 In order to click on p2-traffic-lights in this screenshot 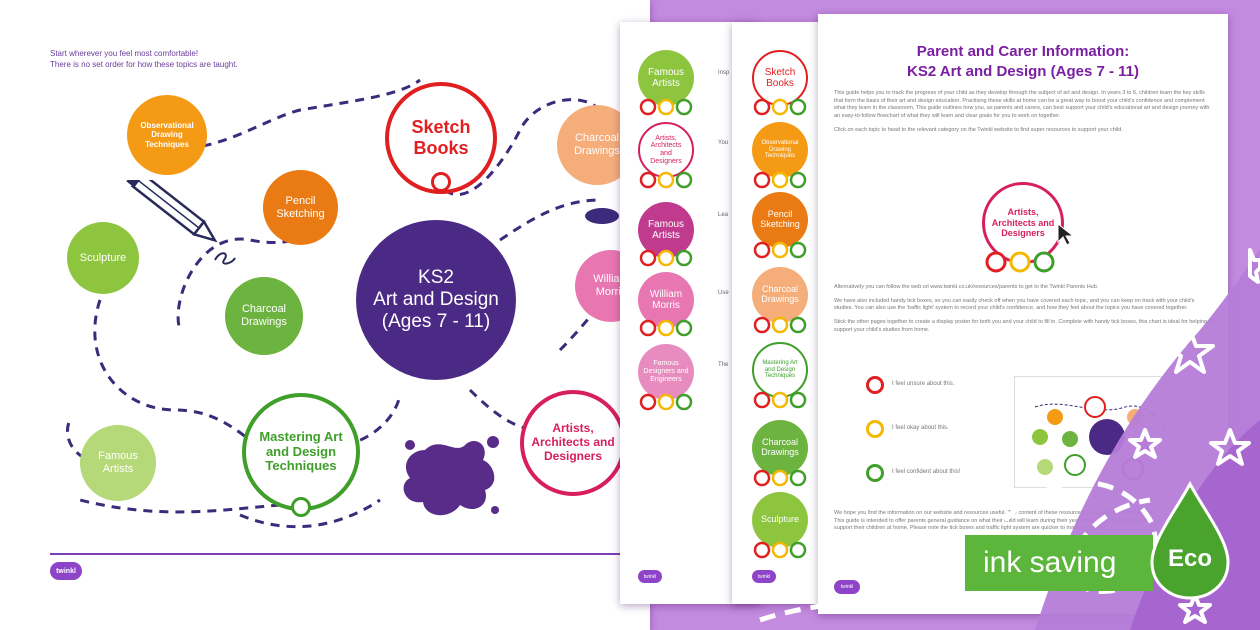, I will do `click(666, 254)`.